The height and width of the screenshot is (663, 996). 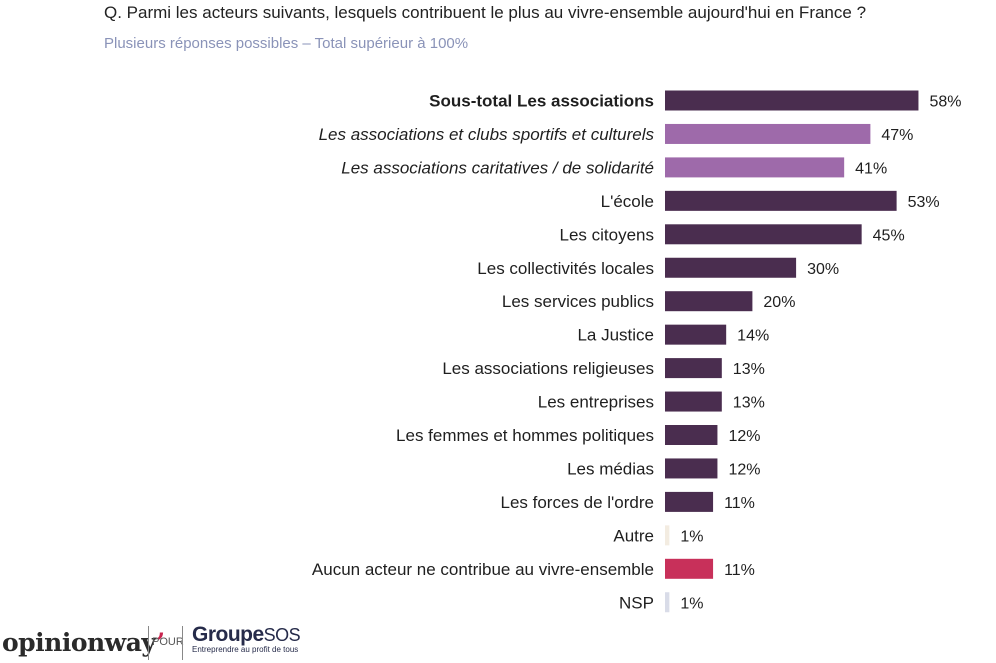 What do you see at coordinates (871, 168) in the screenshot?
I see `value-label: 41%` at bounding box center [871, 168].